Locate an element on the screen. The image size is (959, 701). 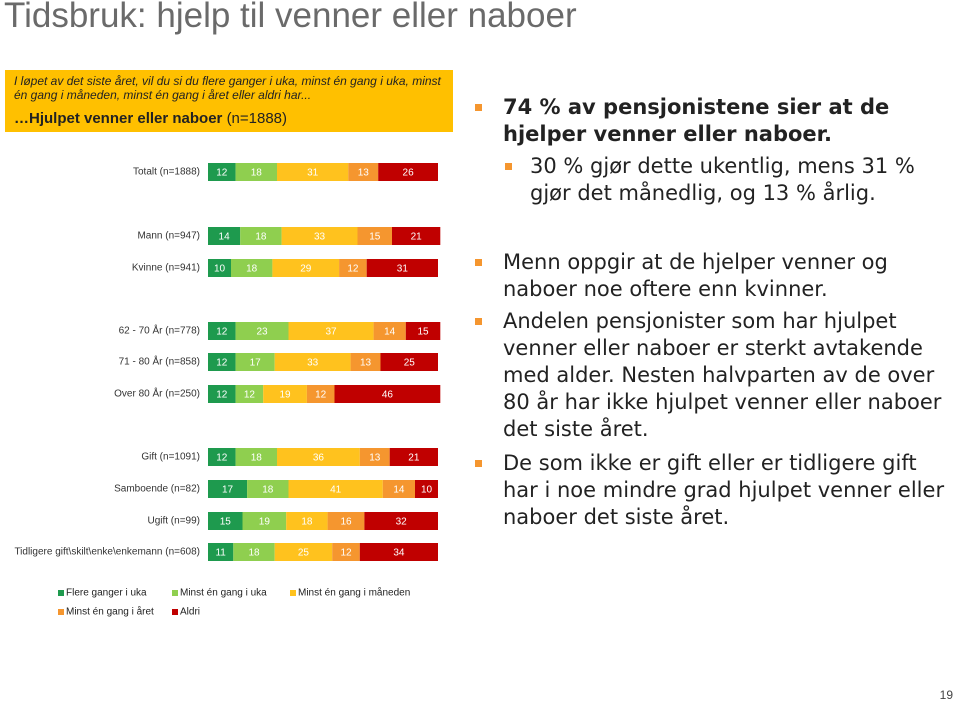
subtitle-n: (n=1888) is located at coordinates (257, 118).